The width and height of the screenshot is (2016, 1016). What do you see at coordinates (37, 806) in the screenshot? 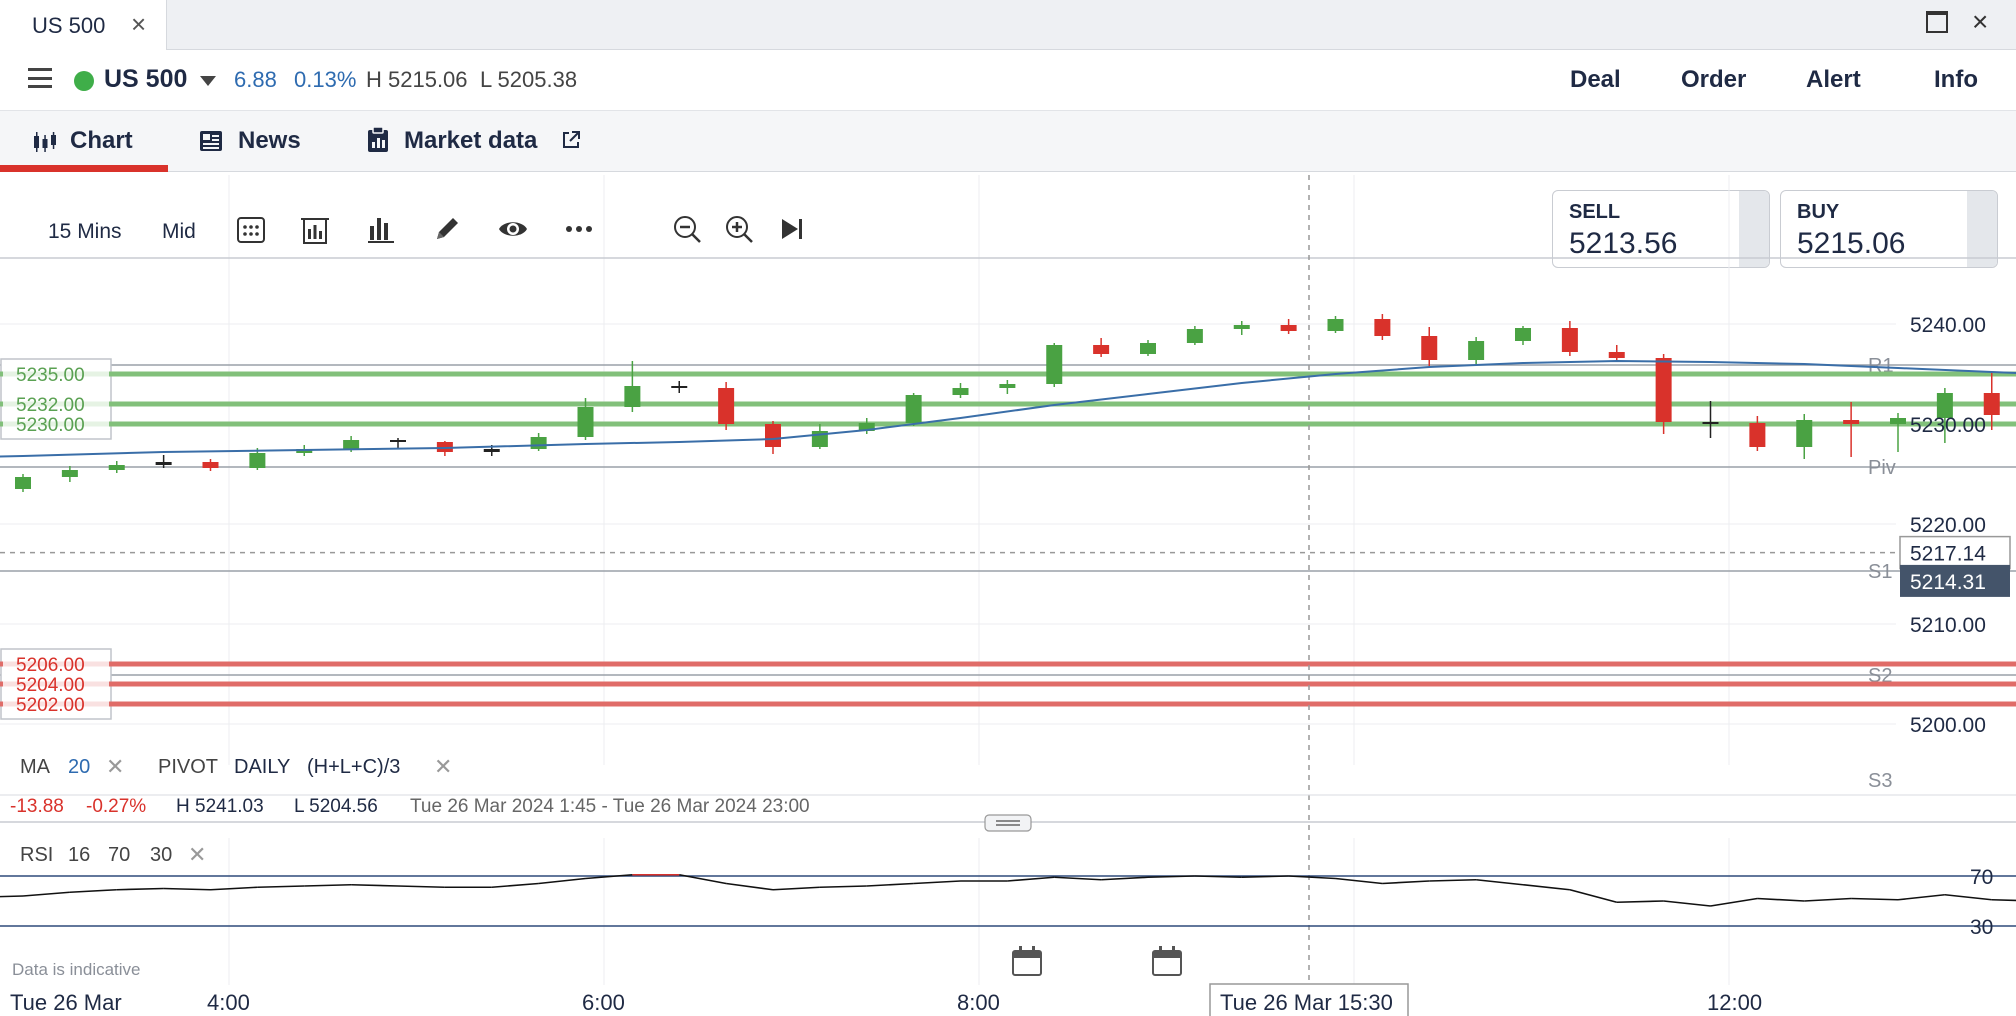
I see `period-change: -13.88` at bounding box center [37, 806].